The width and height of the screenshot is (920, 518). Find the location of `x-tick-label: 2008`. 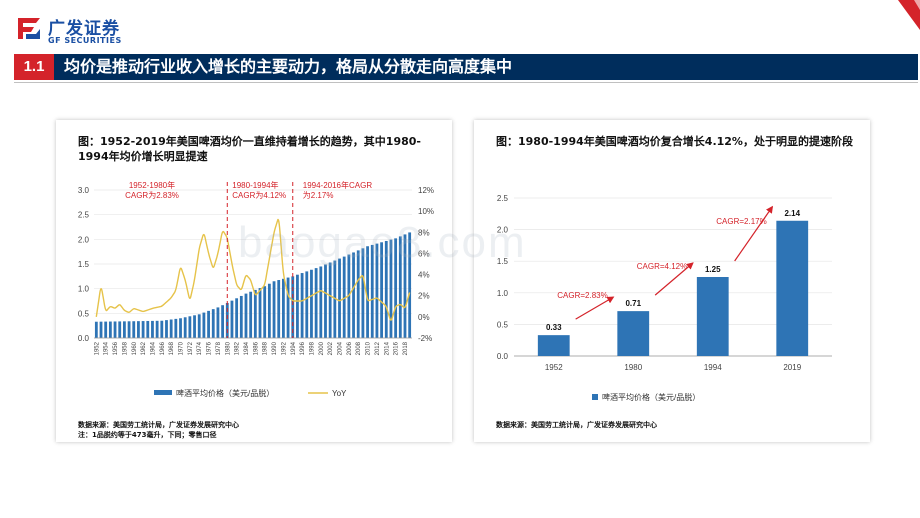

x-tick-label: 2008 is located at coordinates (359, 348).